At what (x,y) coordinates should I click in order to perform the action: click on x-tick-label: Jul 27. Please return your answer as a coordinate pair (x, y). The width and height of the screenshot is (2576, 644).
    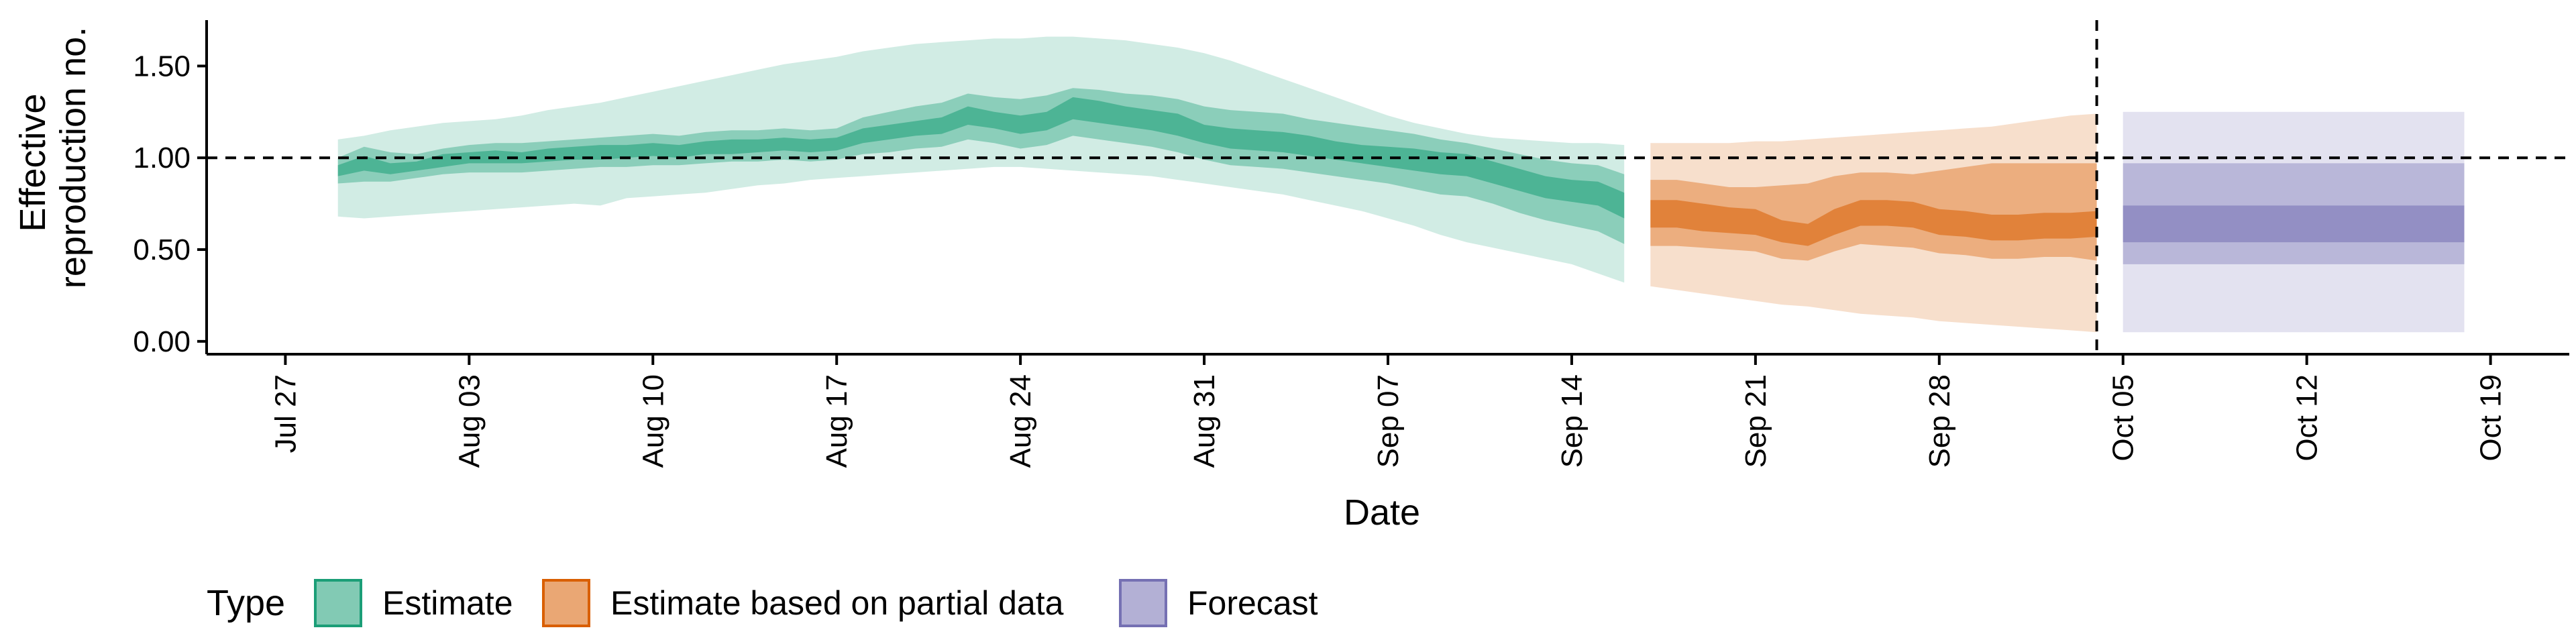
    Looking at the image, I should click on (285, 413).